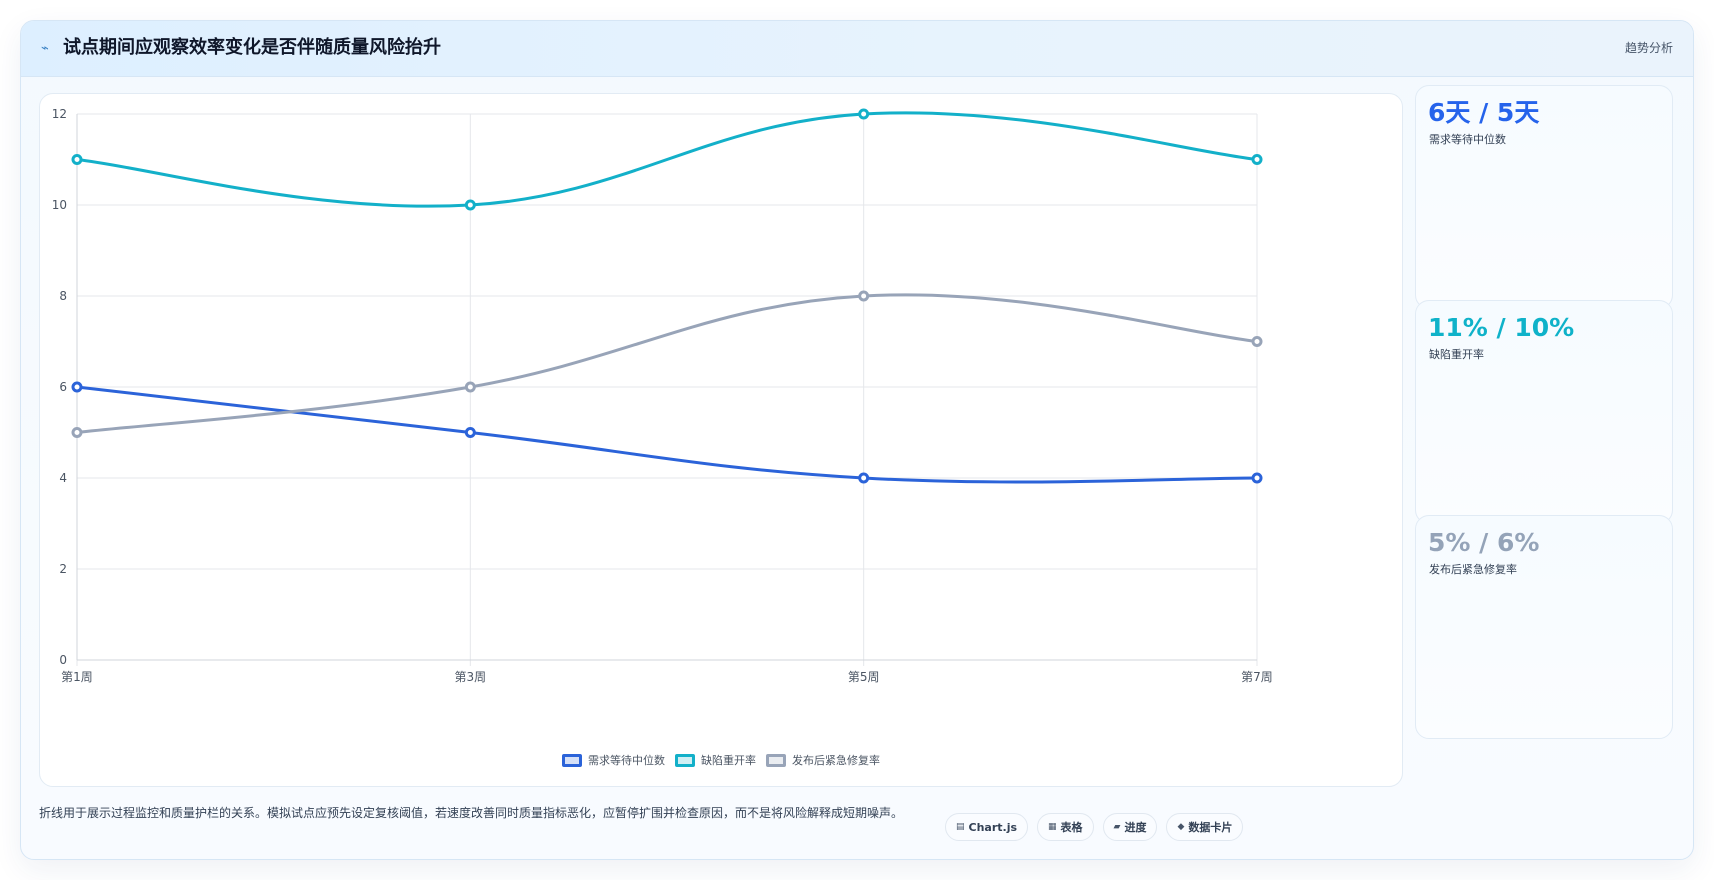 This screenshot has height=880, width=1714. Describe the element at coordinates (667, 363) in the screenshot. I see `series-line-hotfix-rate` at that location.